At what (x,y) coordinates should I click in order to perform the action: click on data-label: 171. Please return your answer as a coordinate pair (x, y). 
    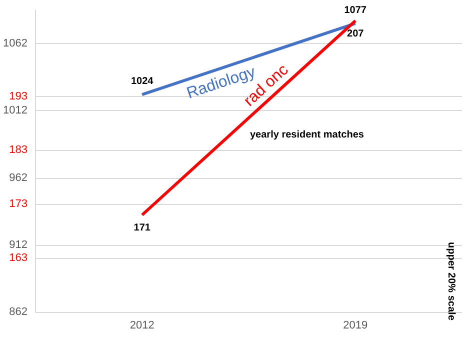
    Looking at the image, I should click on (142, 228).